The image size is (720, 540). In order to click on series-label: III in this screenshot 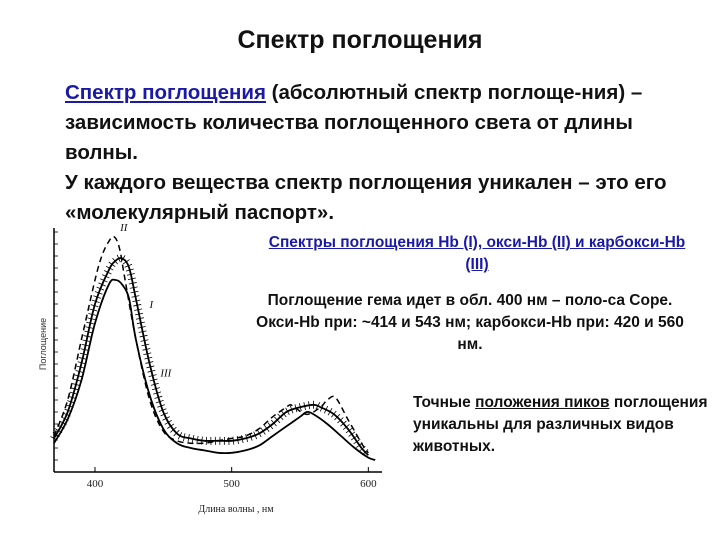, I will do `click(165, 373)`.